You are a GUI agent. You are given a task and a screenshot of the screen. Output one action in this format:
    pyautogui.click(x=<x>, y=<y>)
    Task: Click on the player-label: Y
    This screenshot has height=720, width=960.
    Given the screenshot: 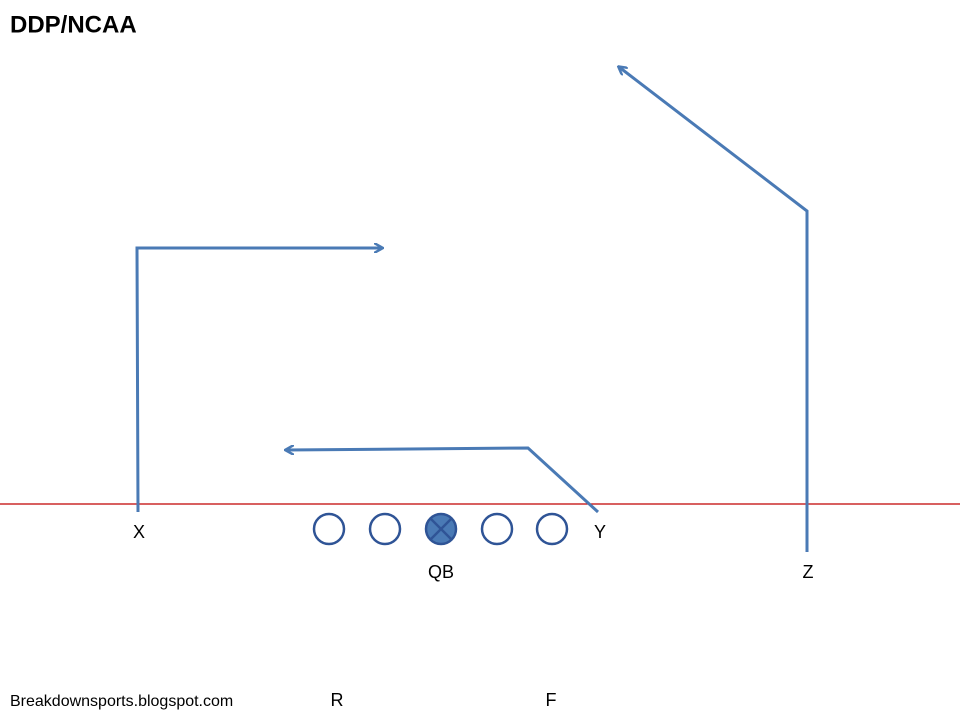 What is the action you would take?
    pyautogui.click(x=600, y=532)
    